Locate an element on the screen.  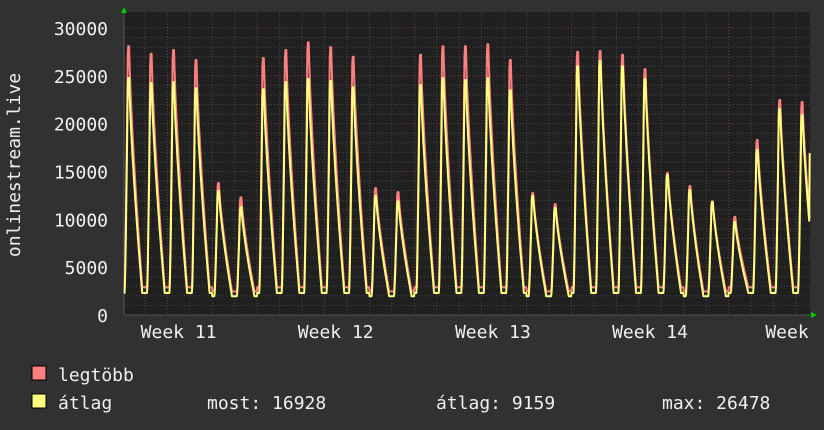
y-tick-label: 10000 is located at coordinates (81, 220).